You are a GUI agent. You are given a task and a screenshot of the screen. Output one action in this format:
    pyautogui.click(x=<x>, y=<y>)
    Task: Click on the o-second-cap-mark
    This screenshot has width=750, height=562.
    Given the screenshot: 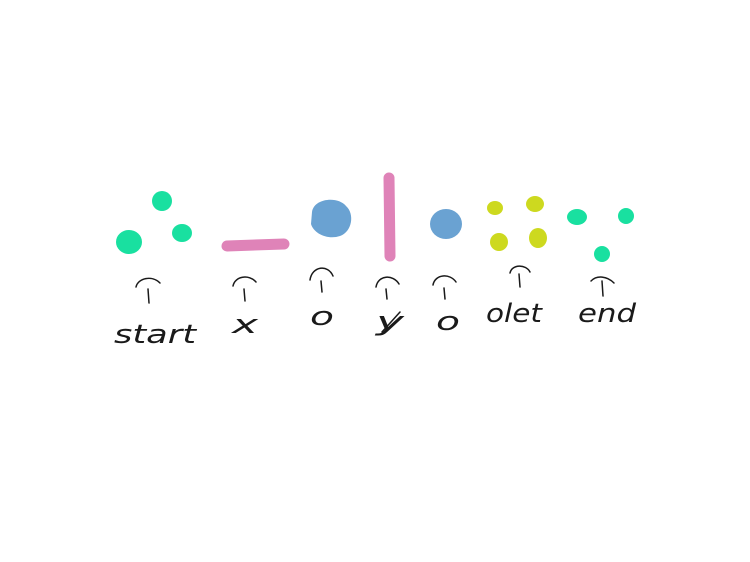 What is the action you would take?
    pyautogui.click(x=444, y=287)
    